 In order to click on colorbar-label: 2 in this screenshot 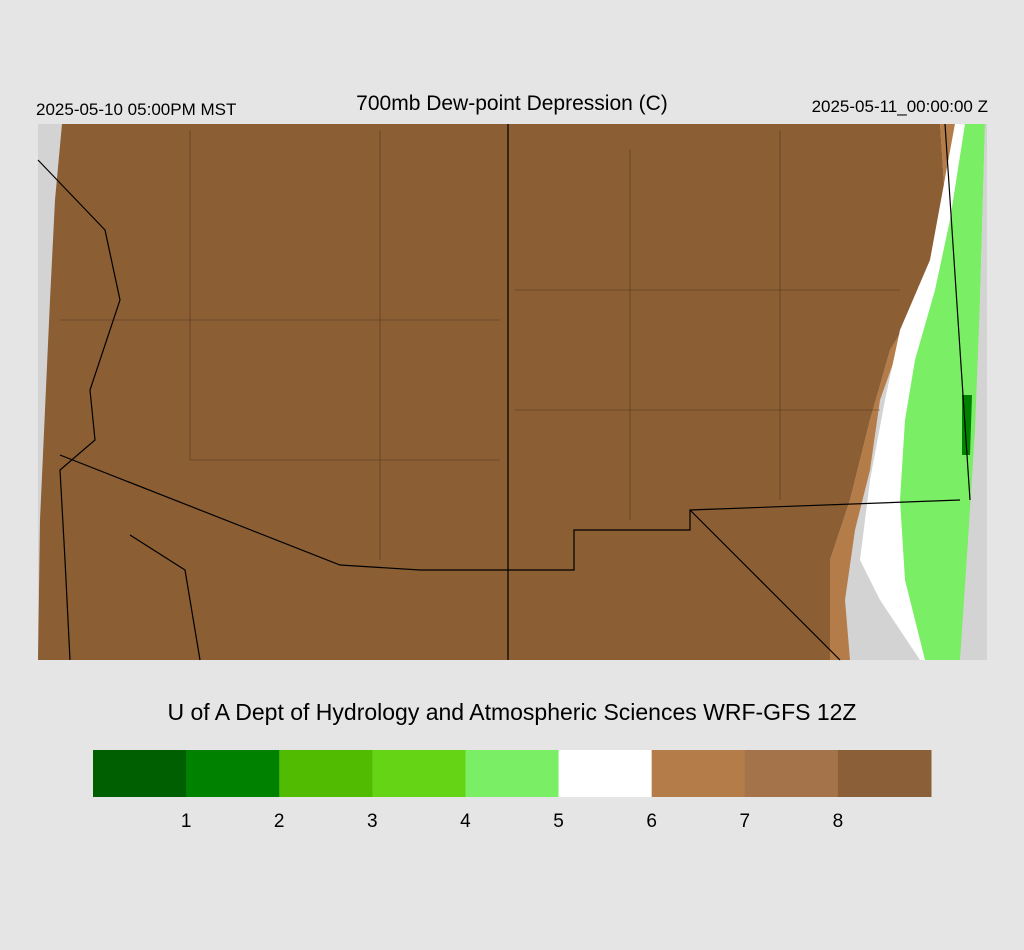, I will do `click(279, 821)`.